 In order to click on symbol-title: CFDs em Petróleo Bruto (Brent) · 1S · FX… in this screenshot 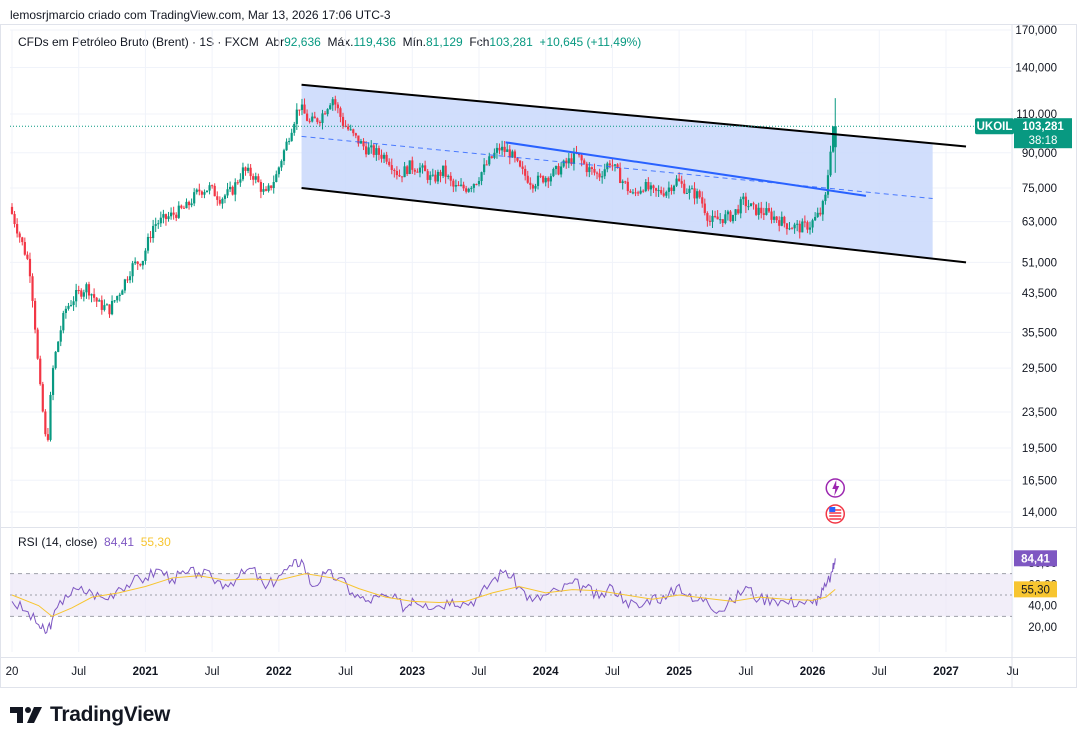, I will do `click(138, 42)`.